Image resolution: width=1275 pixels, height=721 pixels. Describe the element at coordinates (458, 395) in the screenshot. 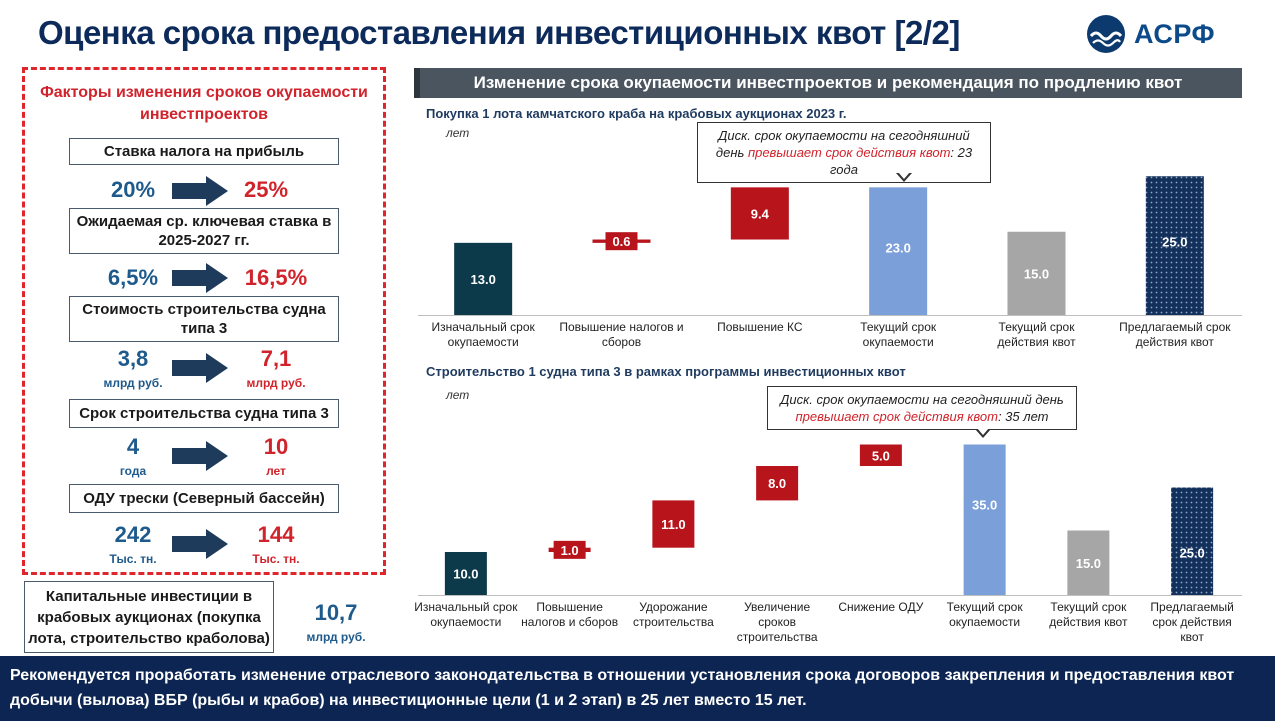

I see `chart2-unit: лет` at that location.